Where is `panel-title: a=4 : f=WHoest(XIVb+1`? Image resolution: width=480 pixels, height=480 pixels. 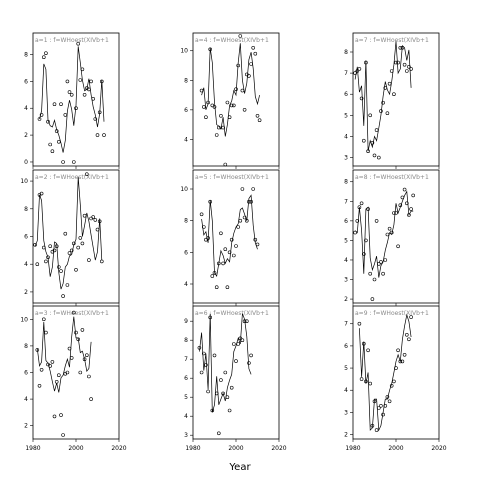 panel-title: a=4 : f=WHoest(XIVb+1 is located at coordinates (232, 40).